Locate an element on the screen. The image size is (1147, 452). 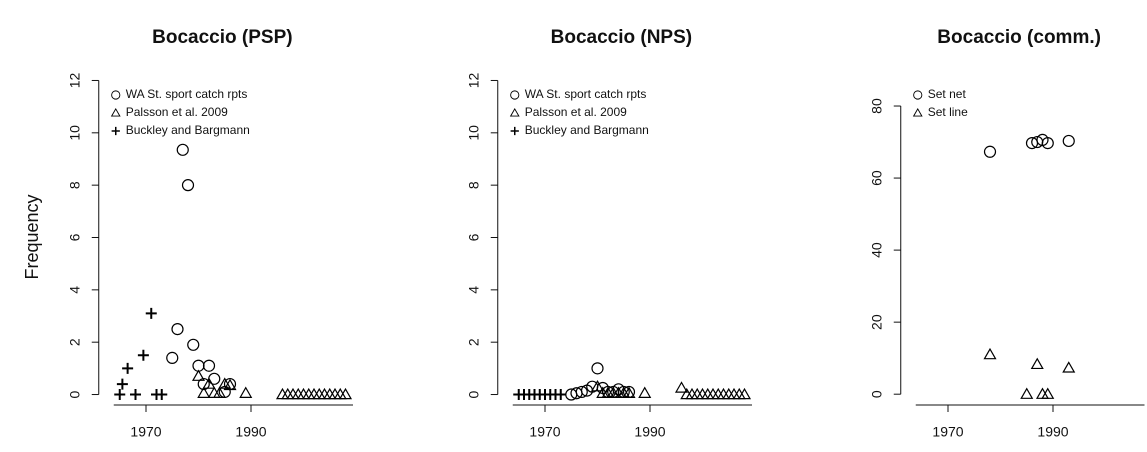
y-axis-label: Frequency is located at coordinates (32, 236).